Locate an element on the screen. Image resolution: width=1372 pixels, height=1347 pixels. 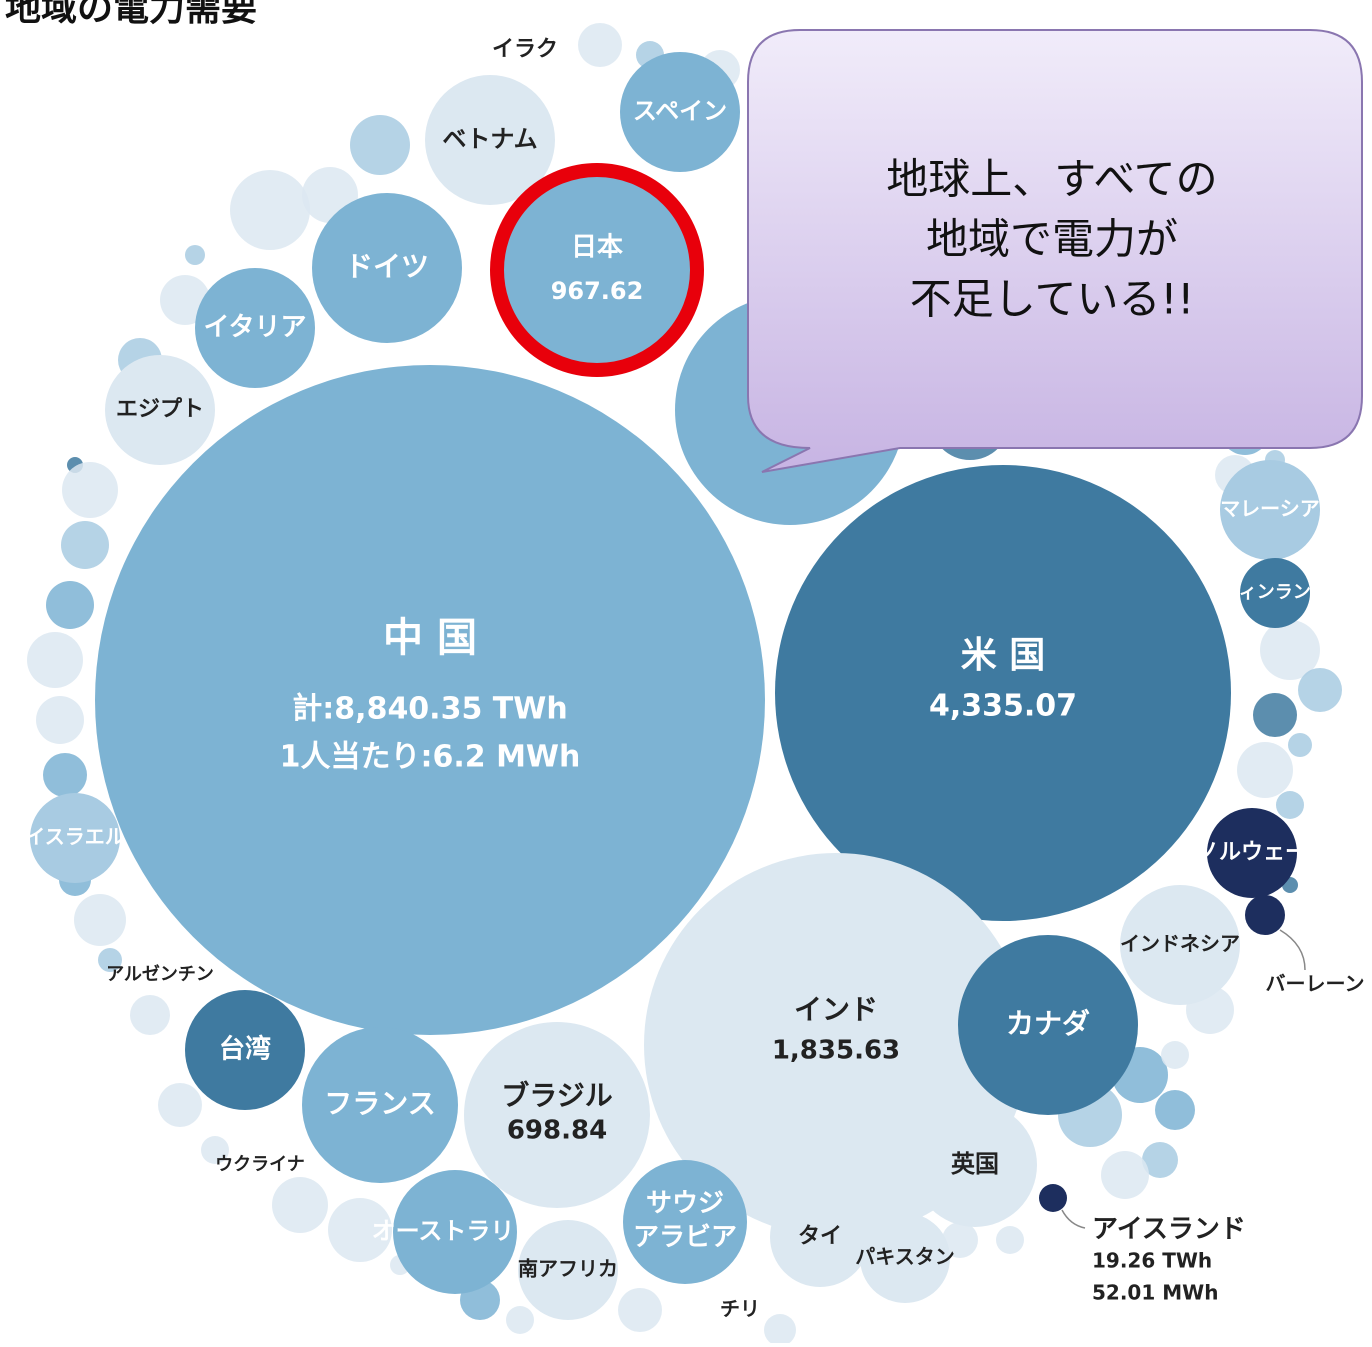
bubble-label: マレーシア is located at coordinates (1270, 509).